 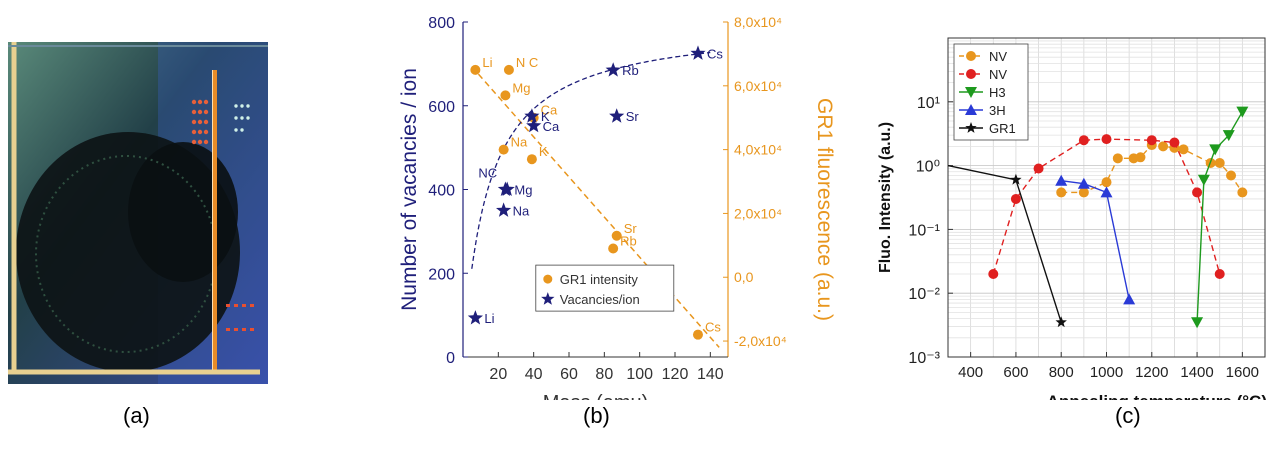 What do you see at coordinates (928, 103) in the screenshot?
I see `y-tick-label: 10¹` at bounding box center [928, 103].